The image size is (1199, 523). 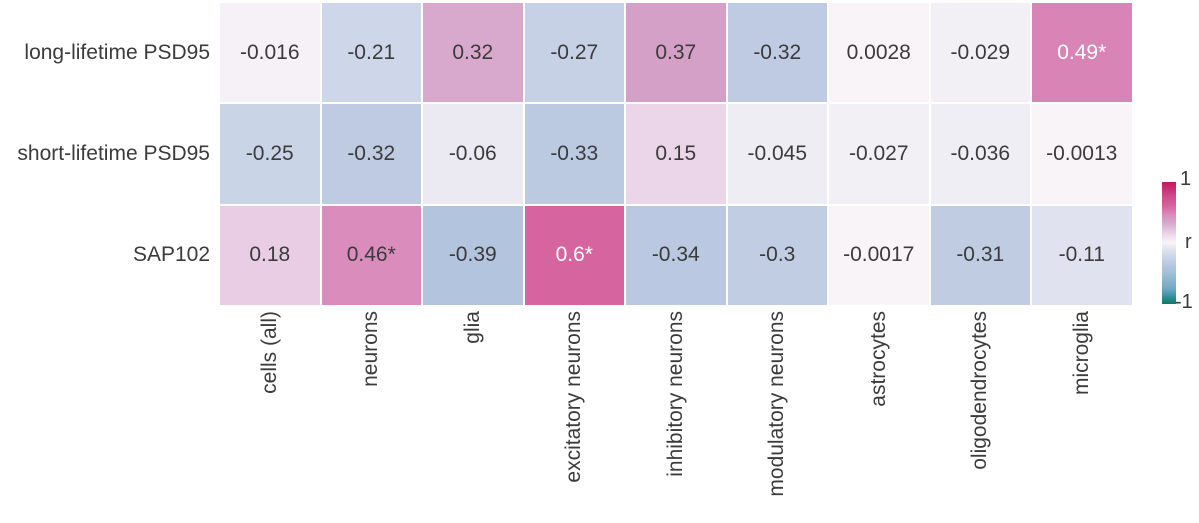 What do you see at coordinates (371, 255) in the screenshot?
I see `heatmap-cell: 0.46*` at bounding box center [371, 255].